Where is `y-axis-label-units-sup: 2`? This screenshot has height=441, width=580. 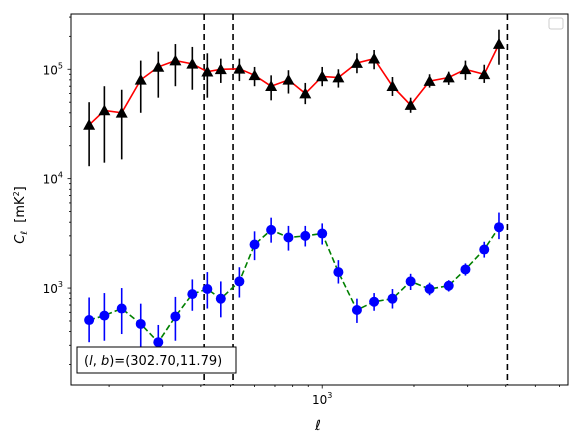
y-axis-label-units-sup: 2 is located at coordinates (16, 193).